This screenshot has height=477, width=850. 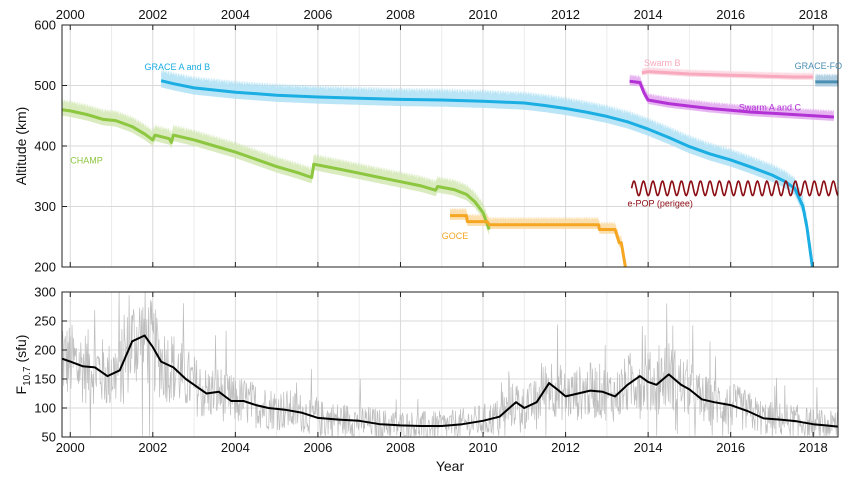 What do you see at coordinates (826, 80) in the screenshot?
I see `grace-fo-band` at bounding box center [826, 80].